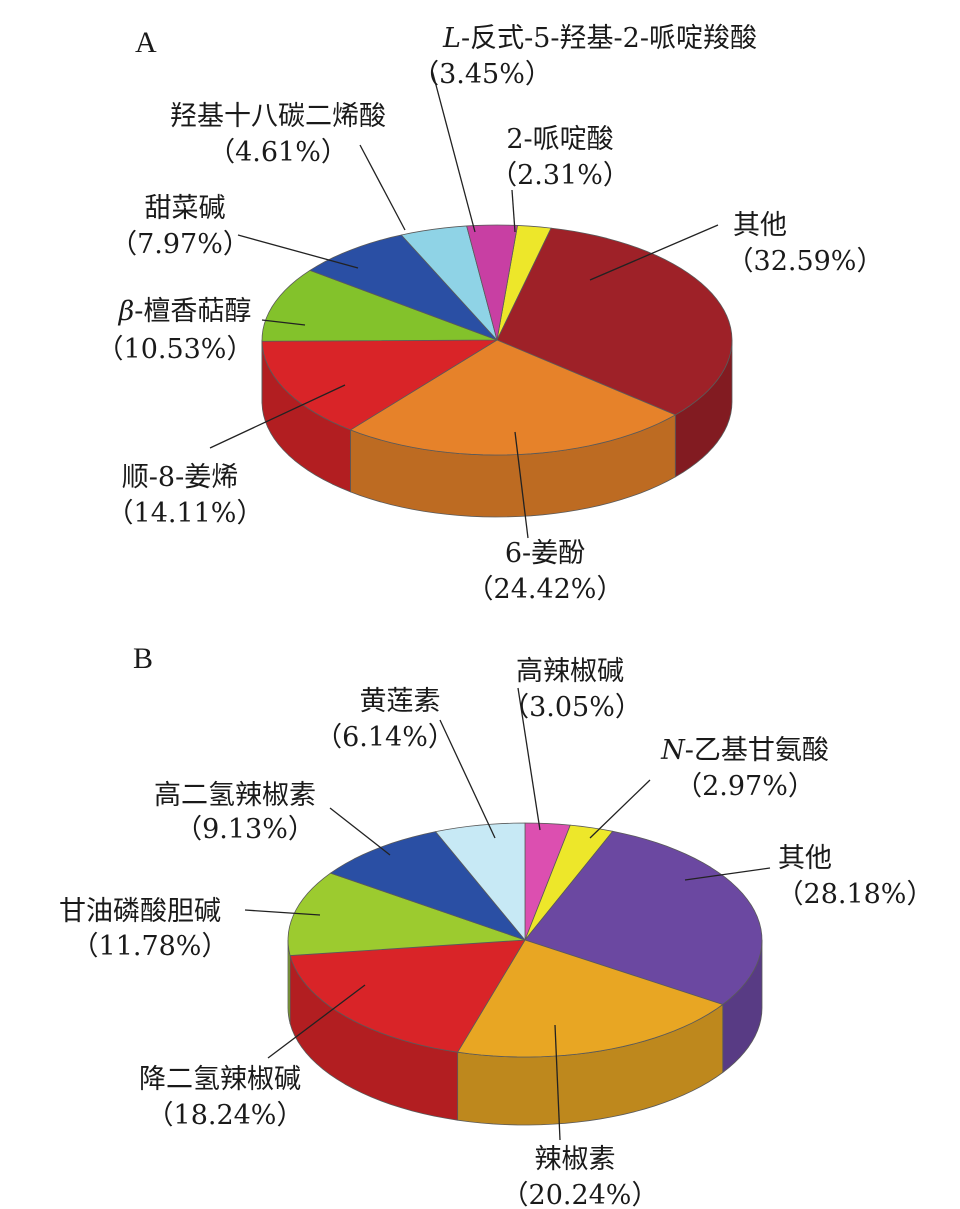  I want to click on slice-label-a-6: 羟基十八碳二烯酸, so click(278, 116).